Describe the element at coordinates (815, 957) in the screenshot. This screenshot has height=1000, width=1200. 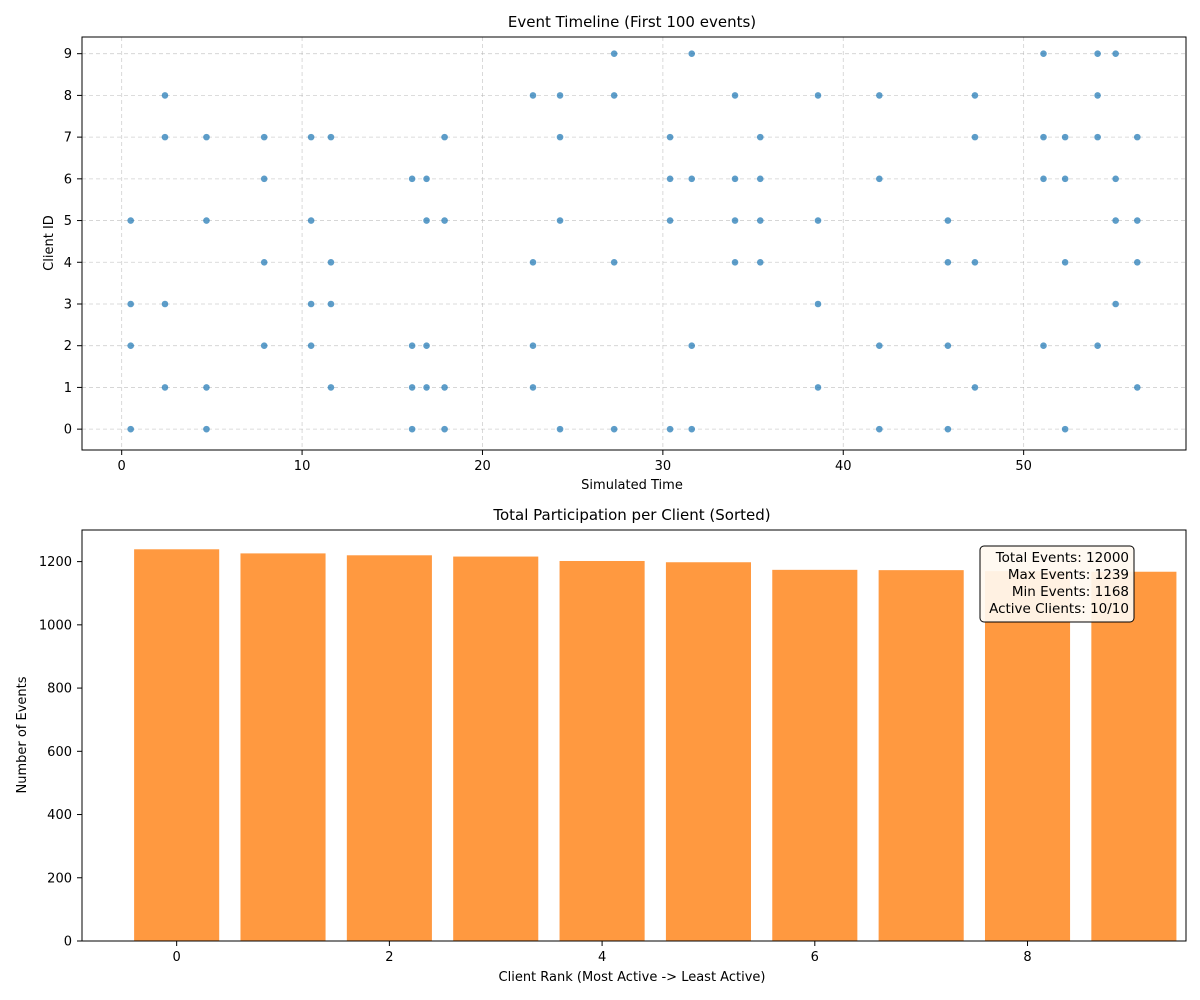
I see `participation-x-tick-label: 6` at that location.